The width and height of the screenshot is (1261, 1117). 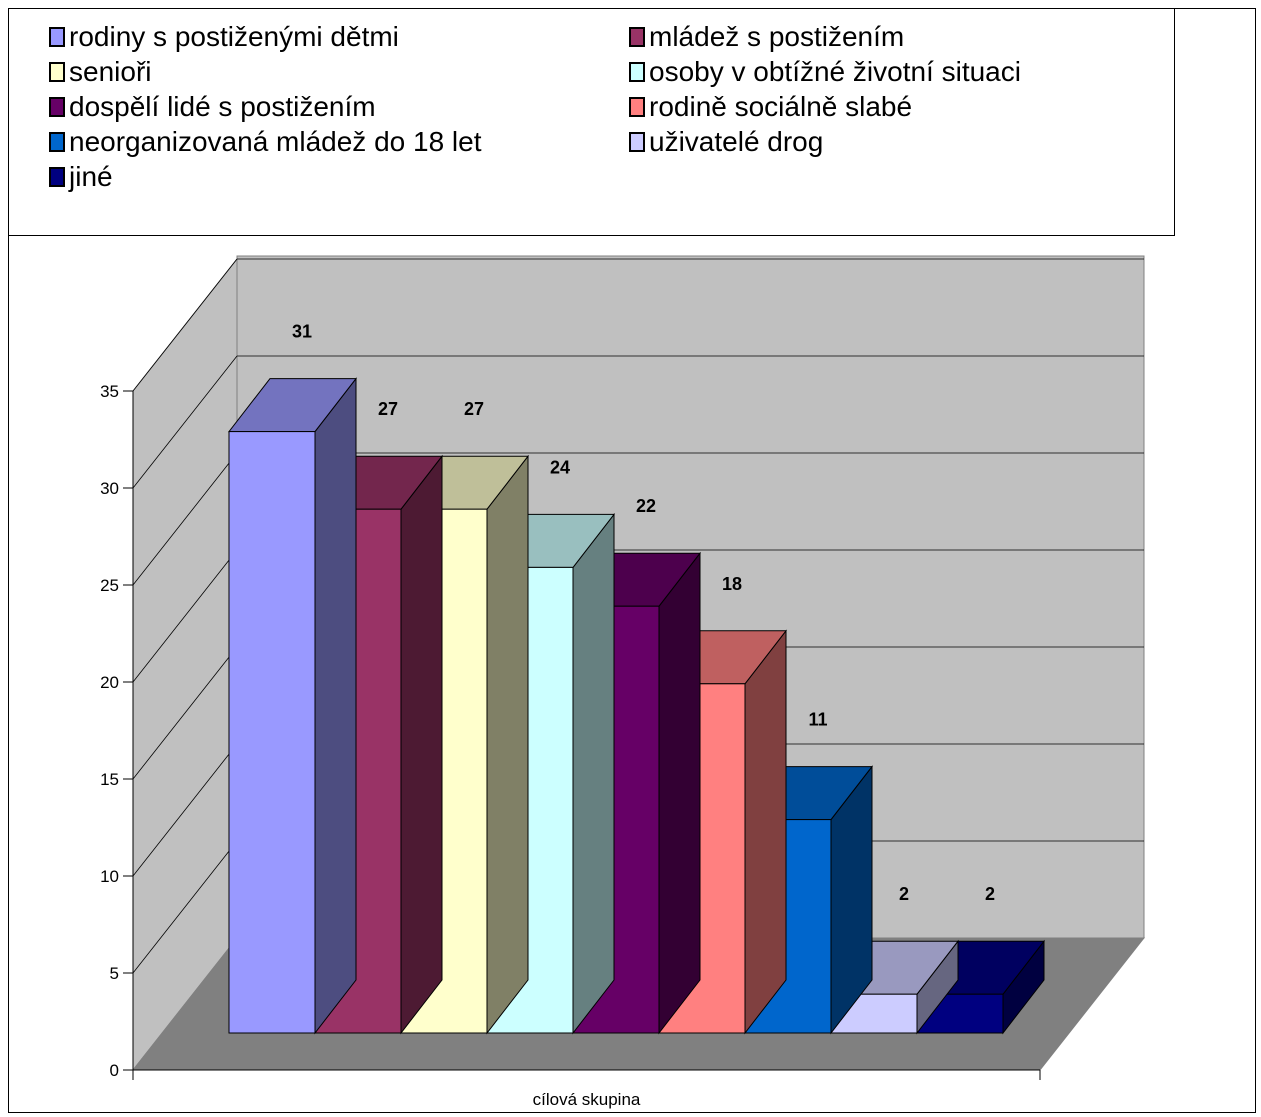 I want to click on legend-label: mládež s postižením, so click(x=777, y=36).